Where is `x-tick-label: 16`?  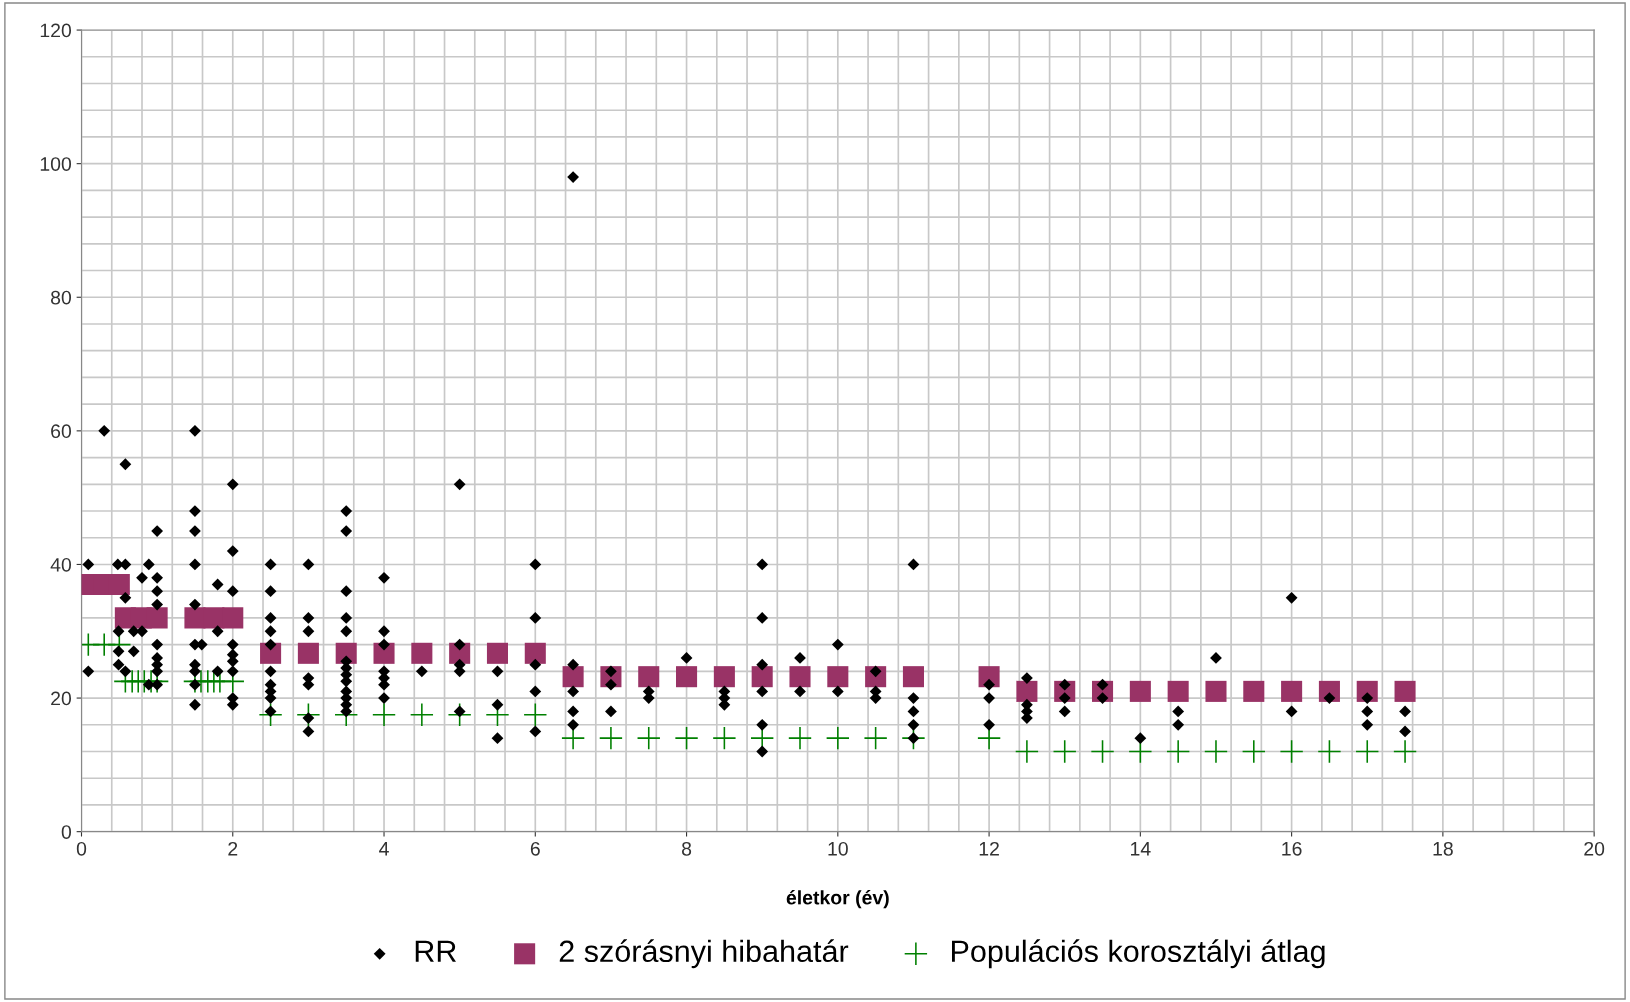
x-tick-label: 16 is located at coordinates (1292, 848).